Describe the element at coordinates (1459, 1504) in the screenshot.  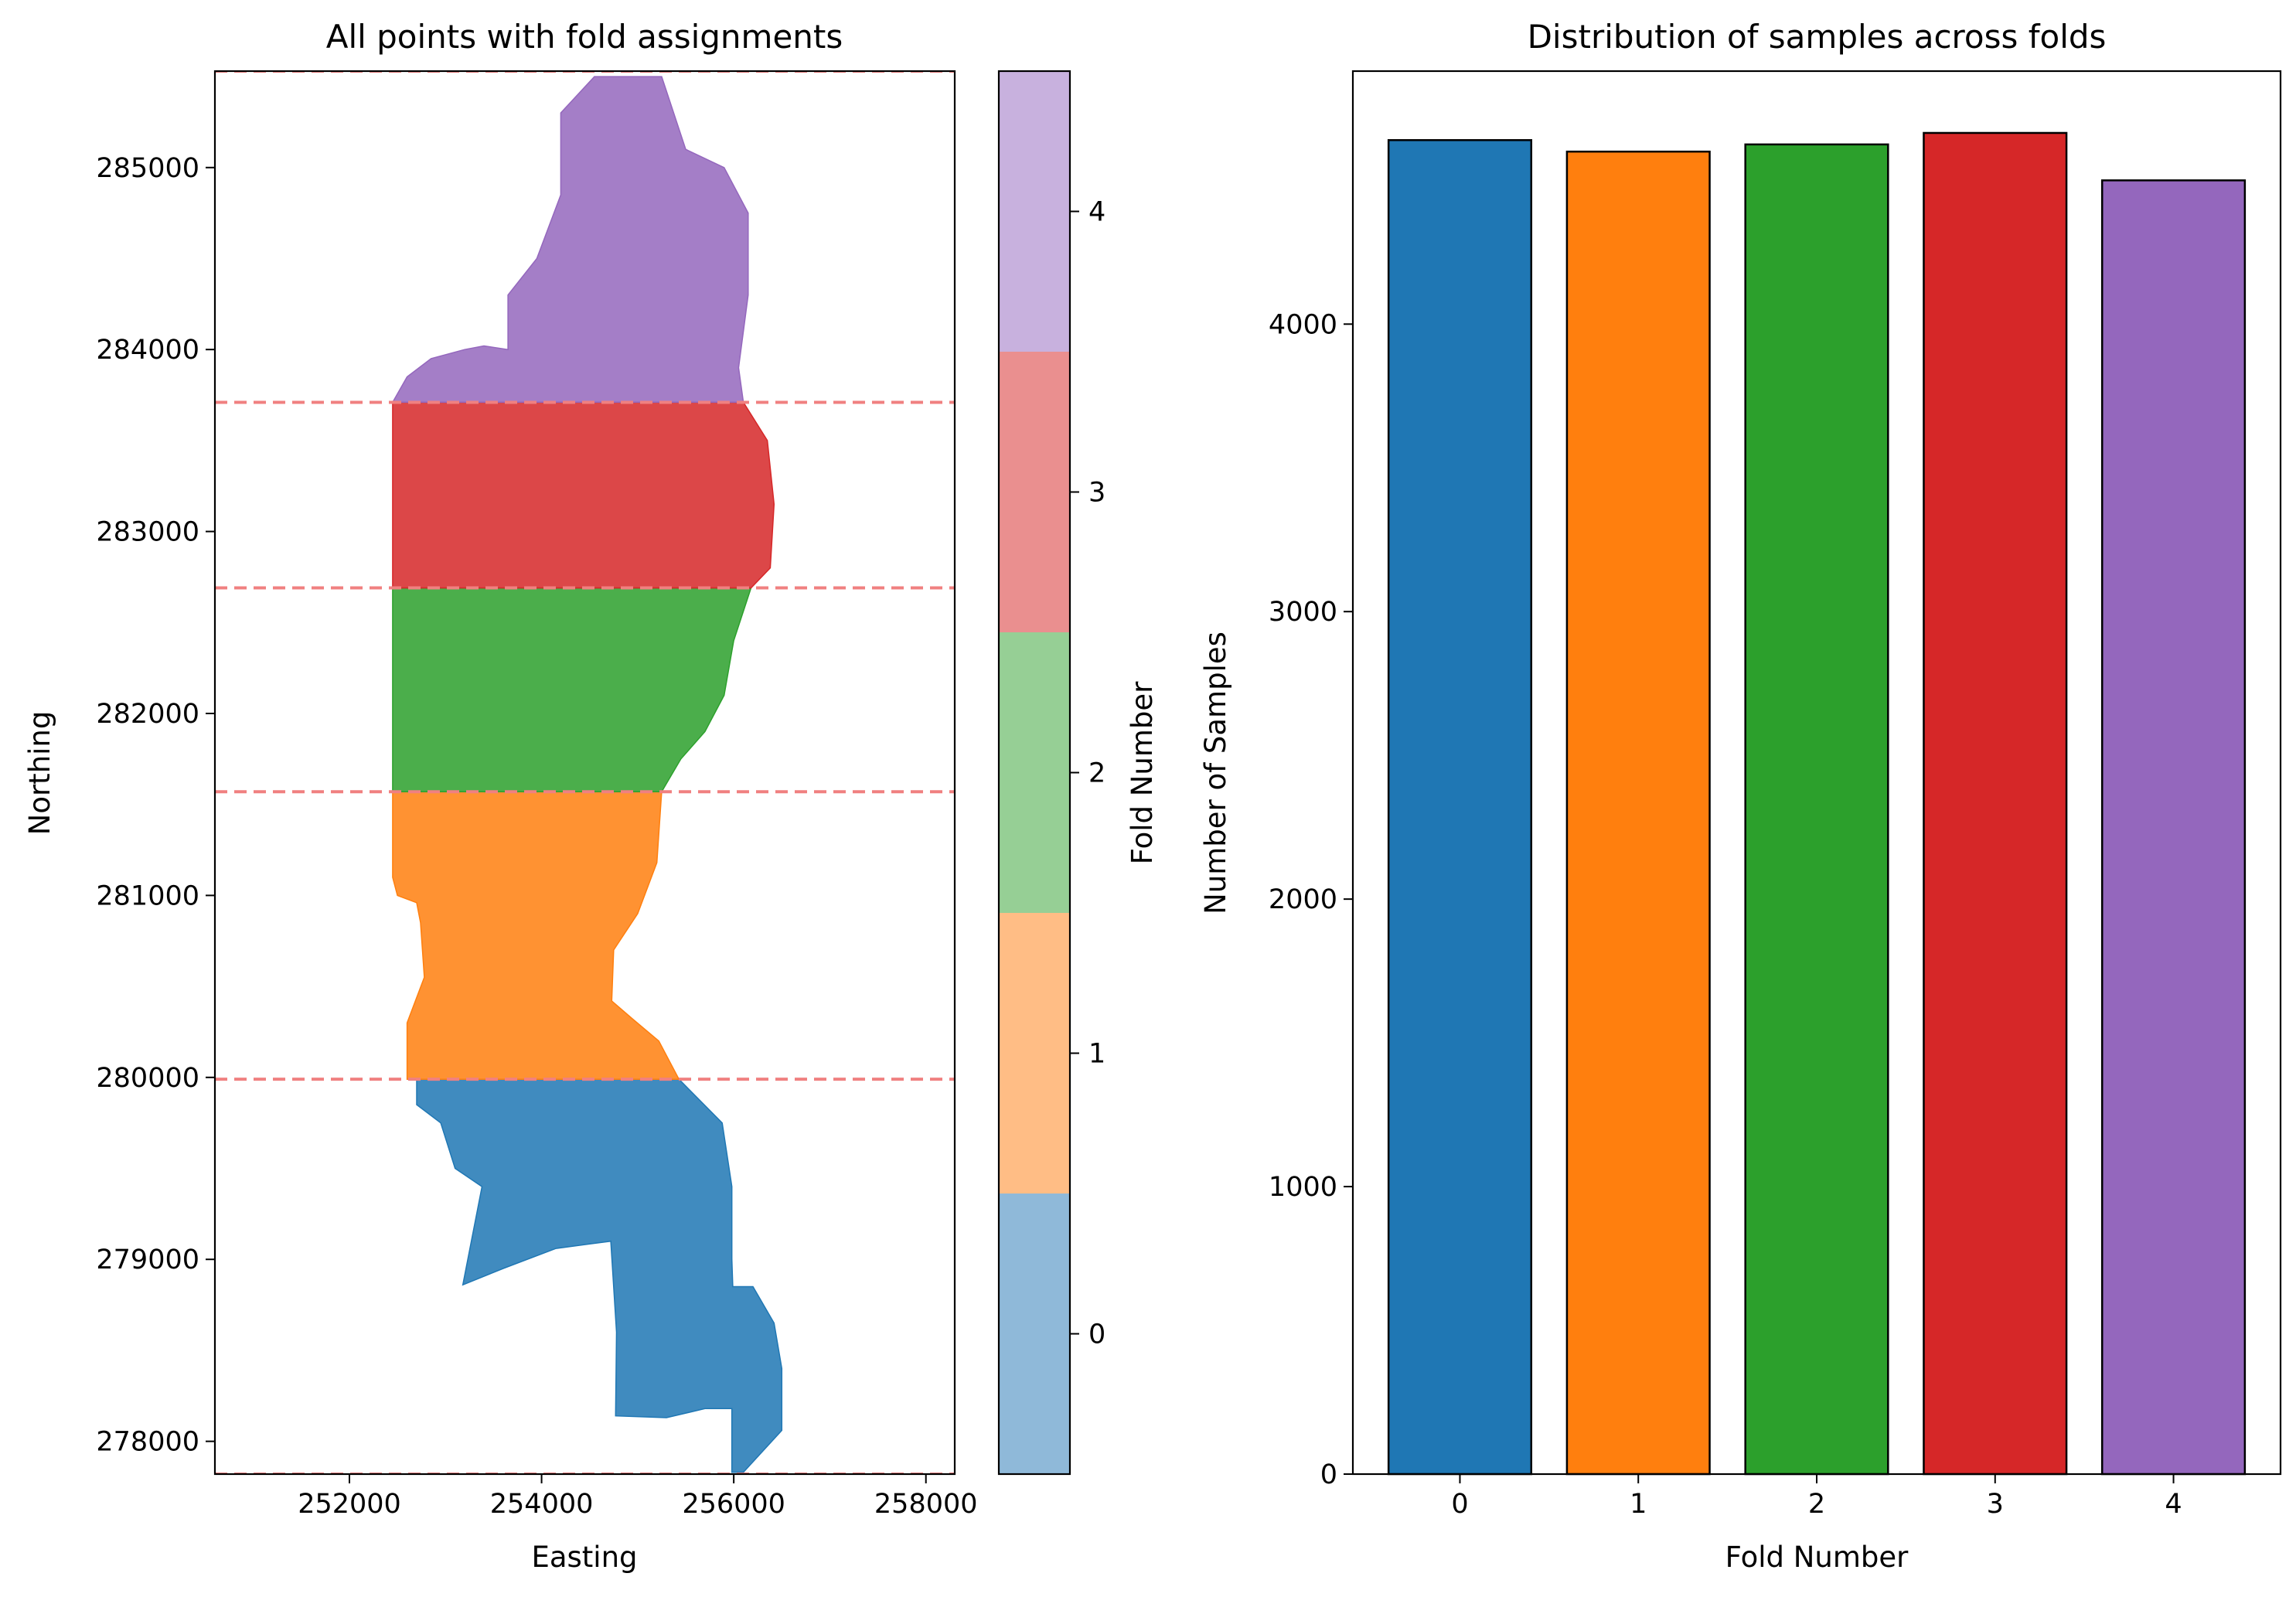
I see `bar-x-tick-label: 0` at that location.